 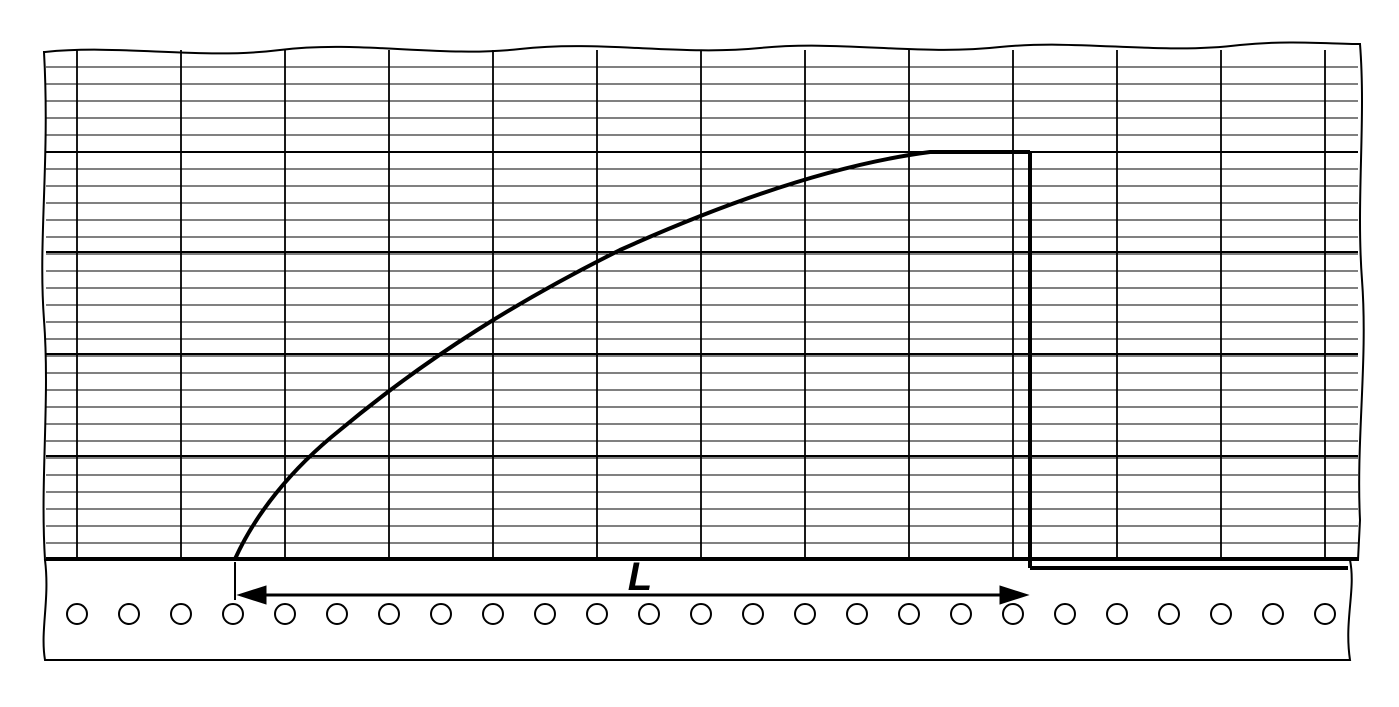 I want to click on arrowhead-left, so click(x=251, y=595).